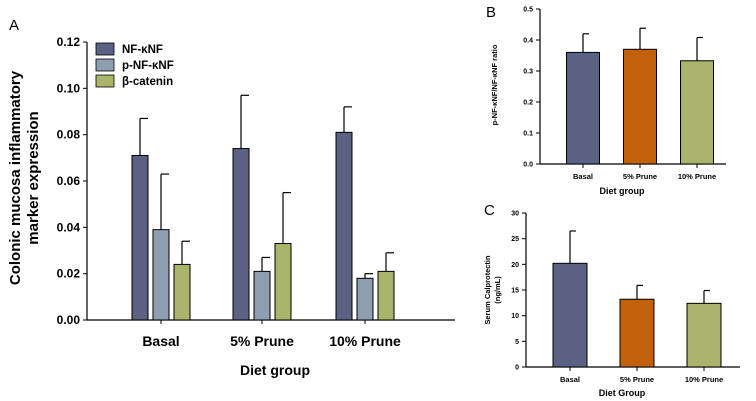 Image resolution: width=756 pixels, height=401 pixels. What do you see at coordinates (697, 112) in the screenshot?
I see `panel-b-bar-10-prune` at bounding box center [697, 112].